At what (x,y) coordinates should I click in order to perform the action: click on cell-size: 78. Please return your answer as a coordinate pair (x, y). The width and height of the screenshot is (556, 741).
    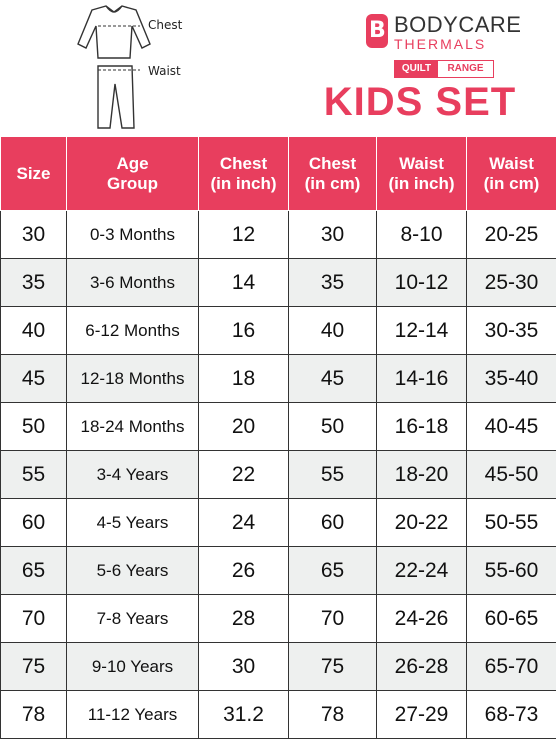
    Looking at the image, I should click on (33, 714).